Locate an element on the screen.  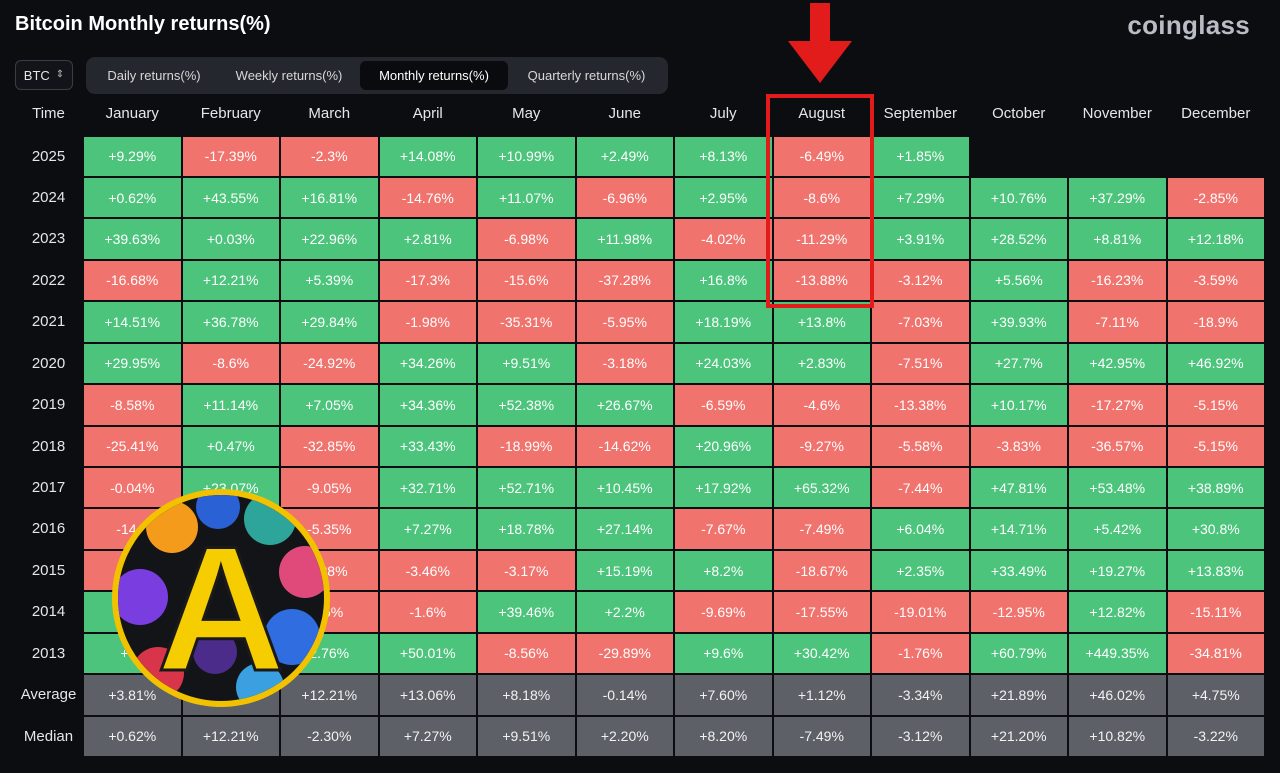
table-cell: -13.88% is located at coordinates (821, 280).